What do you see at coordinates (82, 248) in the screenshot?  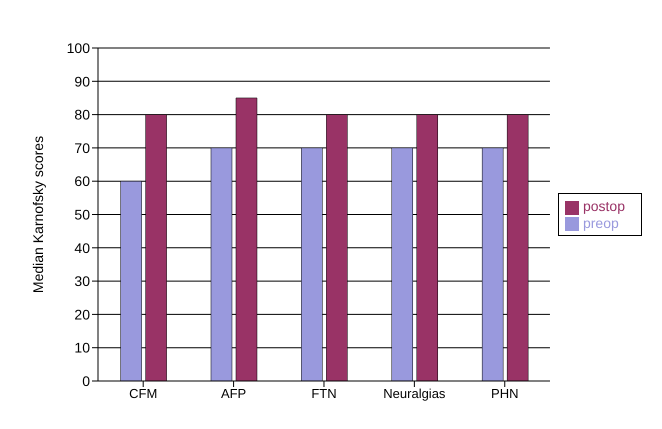 I see `y-tick-label: 40` at bounding box center [82, 248].